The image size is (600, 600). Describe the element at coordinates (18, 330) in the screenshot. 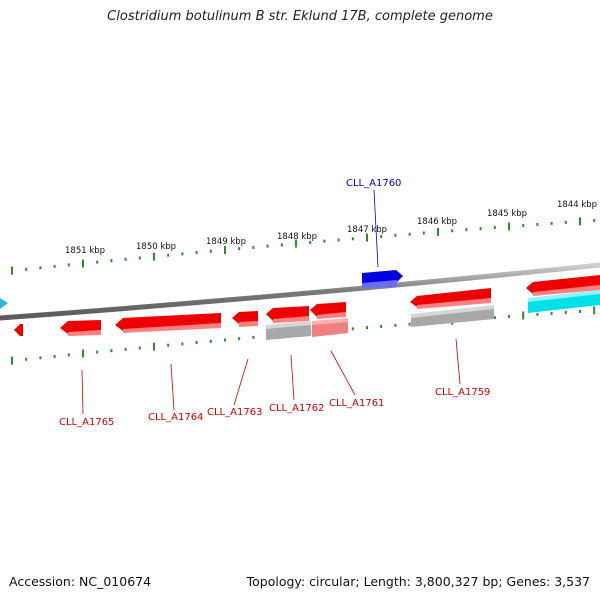

I see `gene-small-left` at that location.